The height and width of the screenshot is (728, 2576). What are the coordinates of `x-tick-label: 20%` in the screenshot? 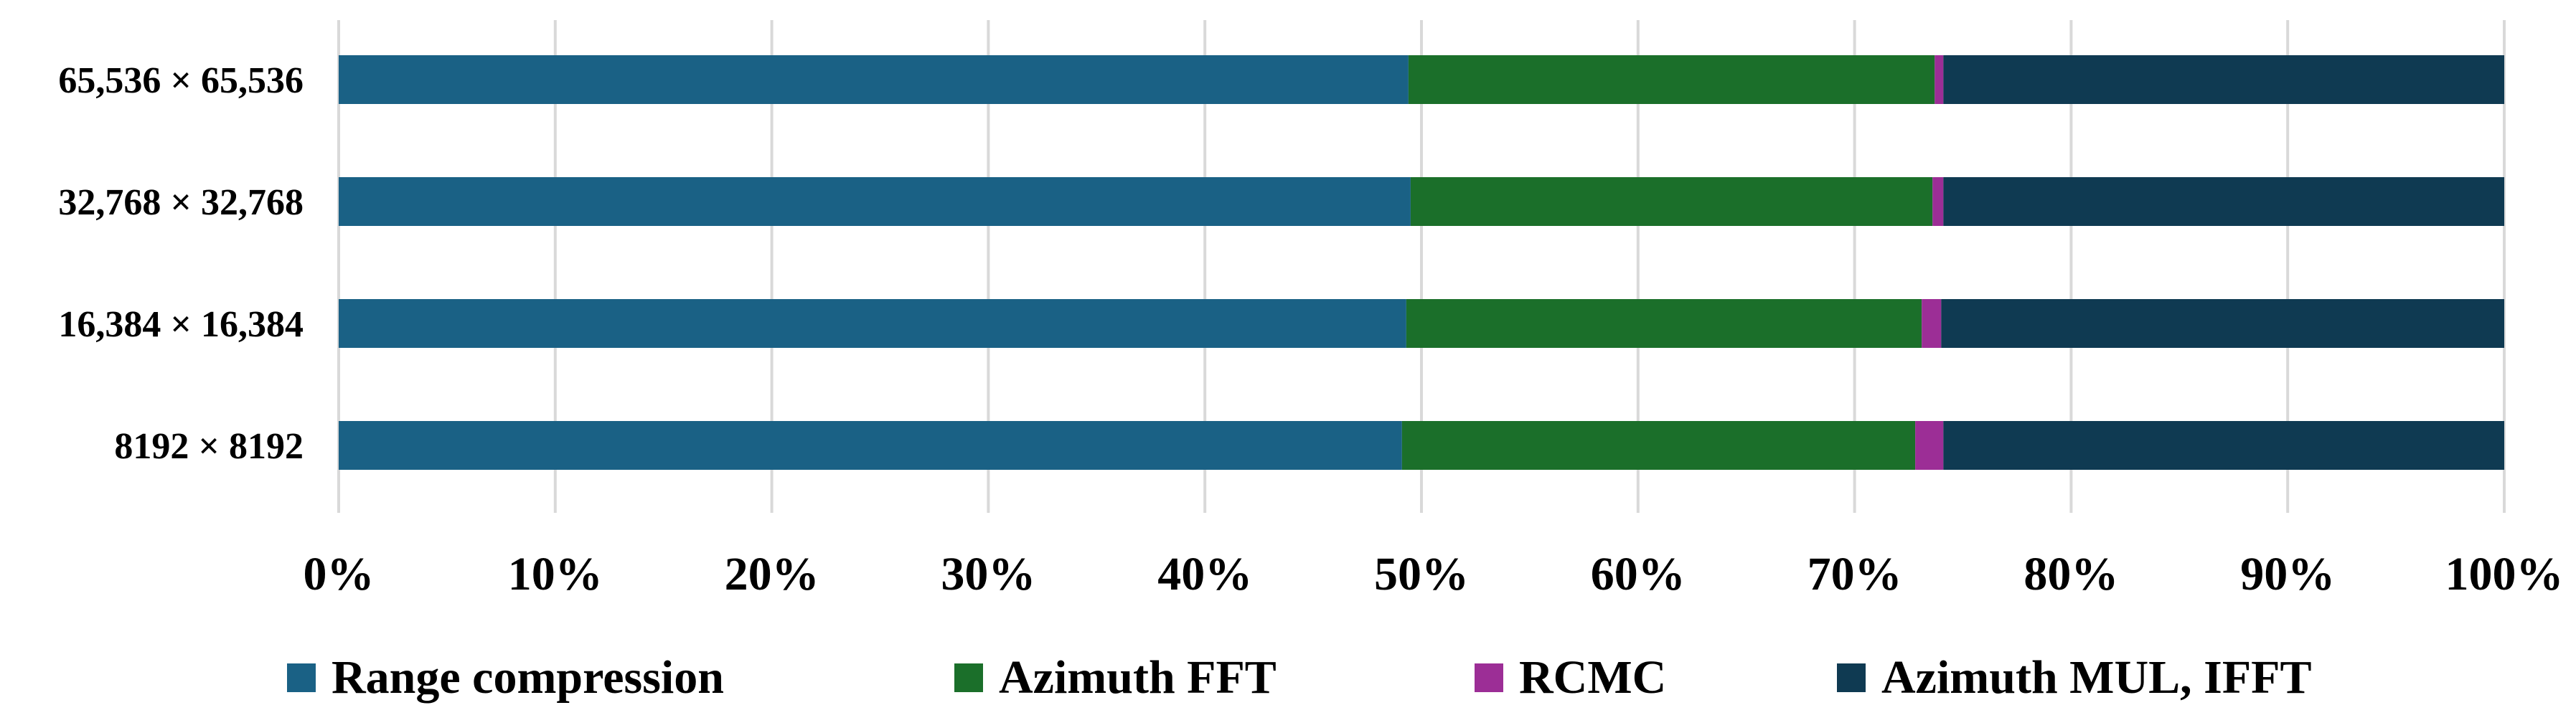 It's located at (772, 574).